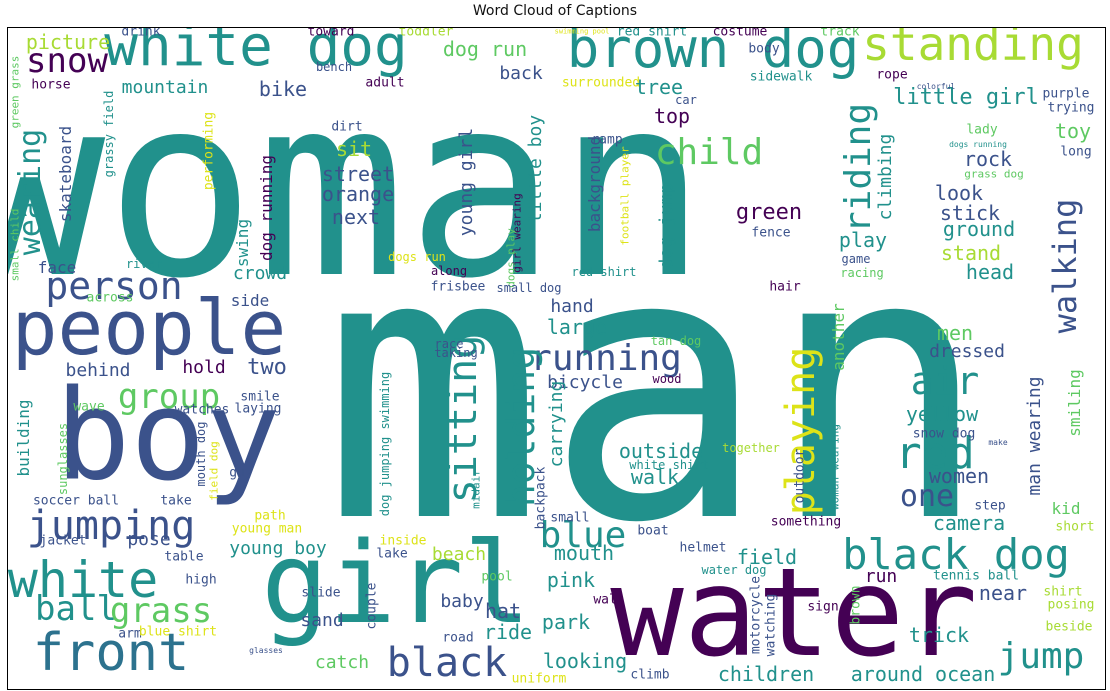  Describe the element at coordinates (885, 177) in the screenshot. I see `cloud-word: climbing` at that location.